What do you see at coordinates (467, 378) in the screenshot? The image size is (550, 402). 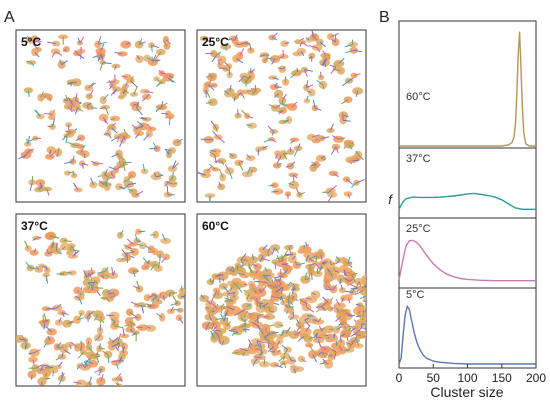 I see `x-tick-label: 100` at bounding box center [467, 378].